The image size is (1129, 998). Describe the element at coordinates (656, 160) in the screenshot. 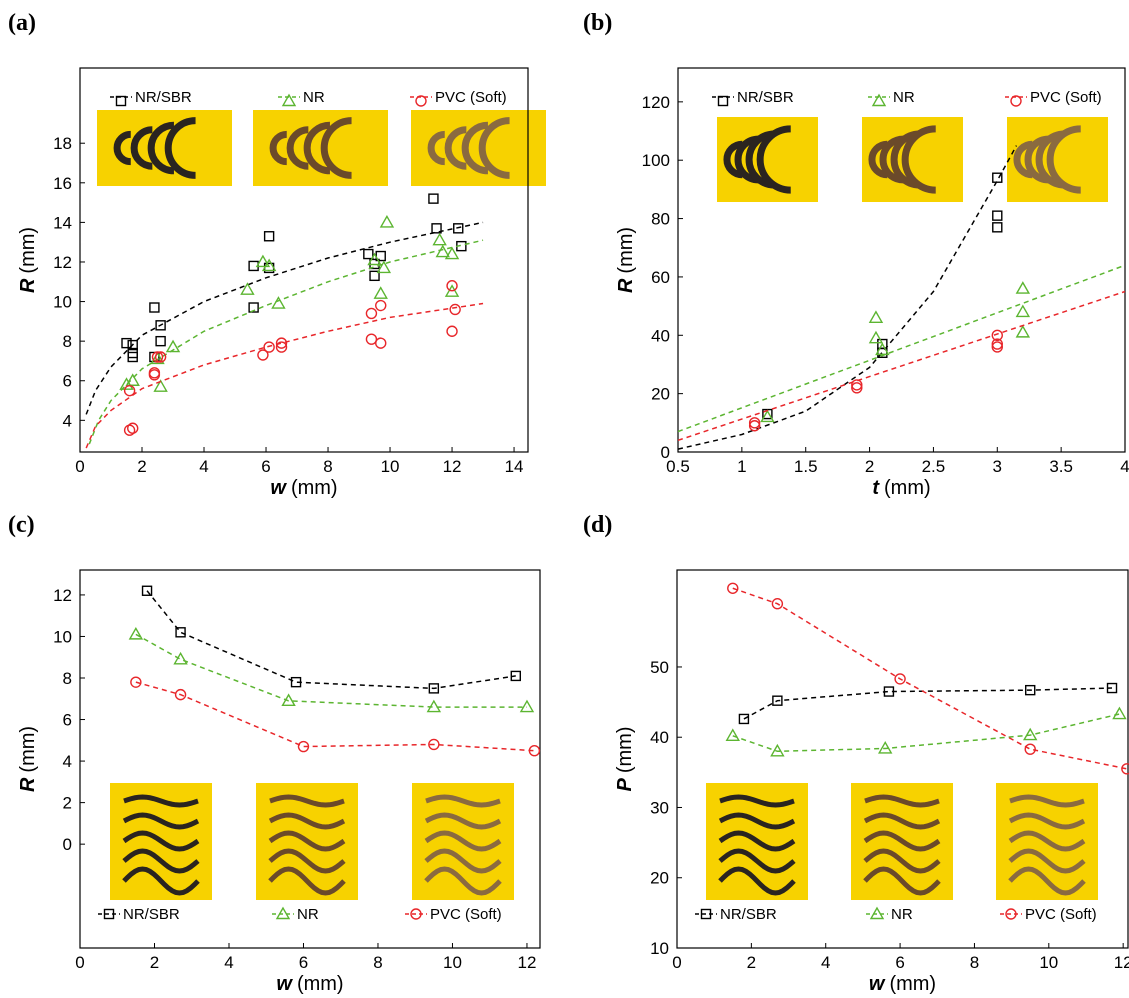

I see `y-tick-label: 100` at that location.